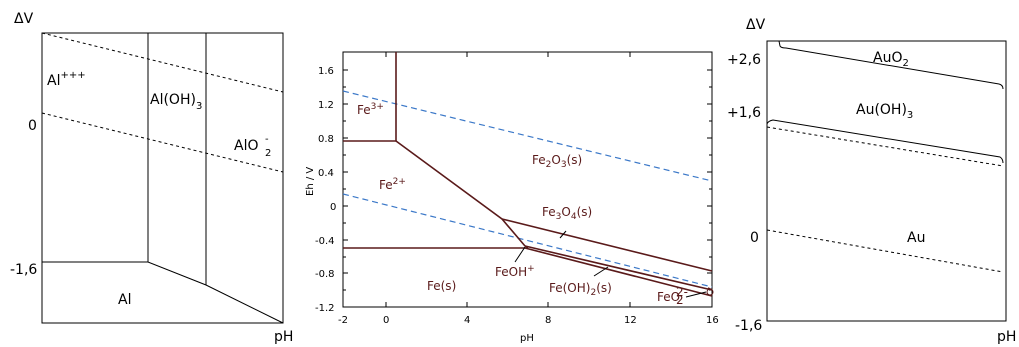 The image size is (1019, 347). I want to click on left-y-tick-minus16: -1,6, so click(23, 270).